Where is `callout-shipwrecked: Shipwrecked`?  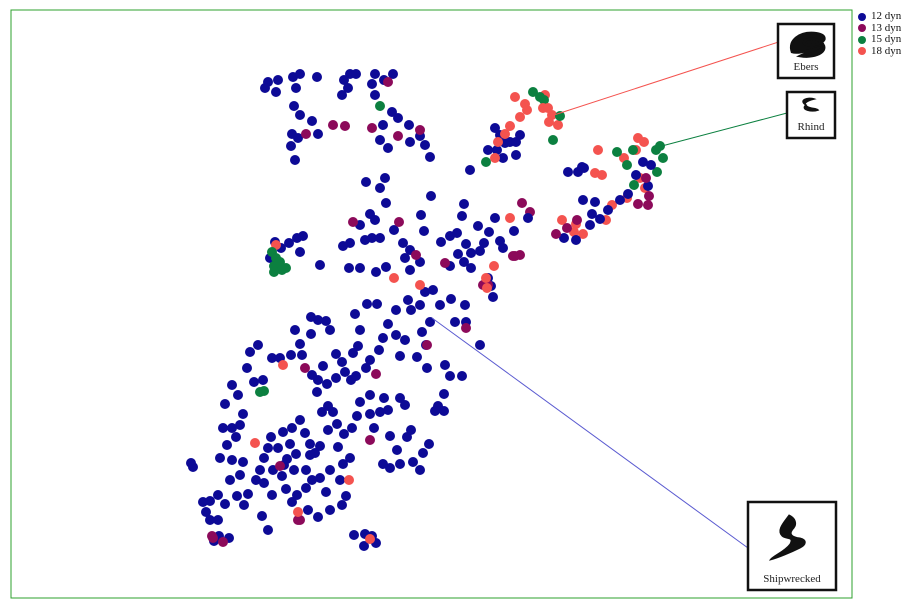 callout-shipwrecked: Shipwrecked is located at coordinates (792, 546).